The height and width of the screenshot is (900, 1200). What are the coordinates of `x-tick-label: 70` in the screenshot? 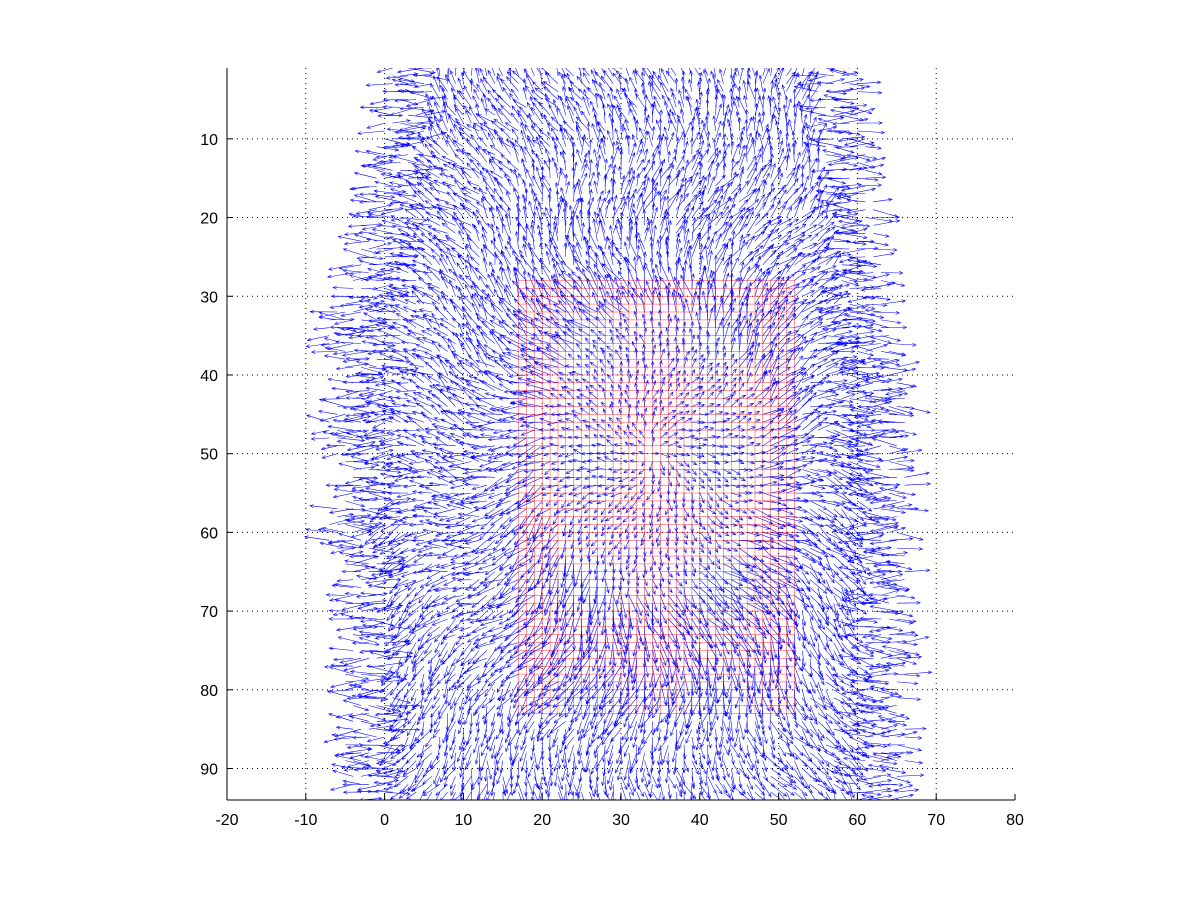 It's located at (936, 820).